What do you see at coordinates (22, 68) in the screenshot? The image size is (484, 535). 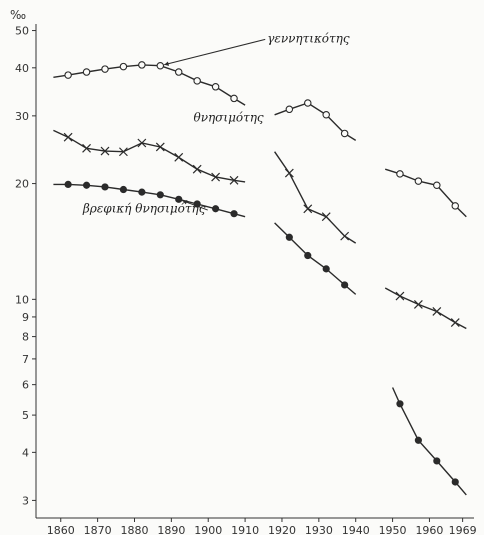 I see `y-tick-label: 40` at bounding box center [22, 68].